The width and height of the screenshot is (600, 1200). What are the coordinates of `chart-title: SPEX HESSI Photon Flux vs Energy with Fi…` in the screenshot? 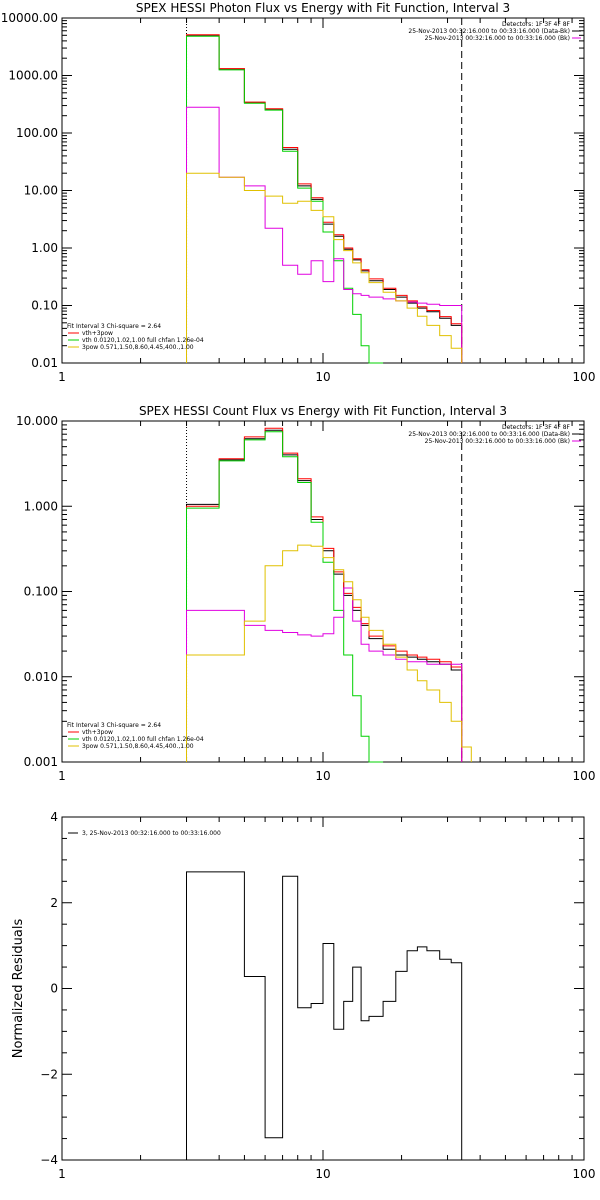 It's located at (323, 8).